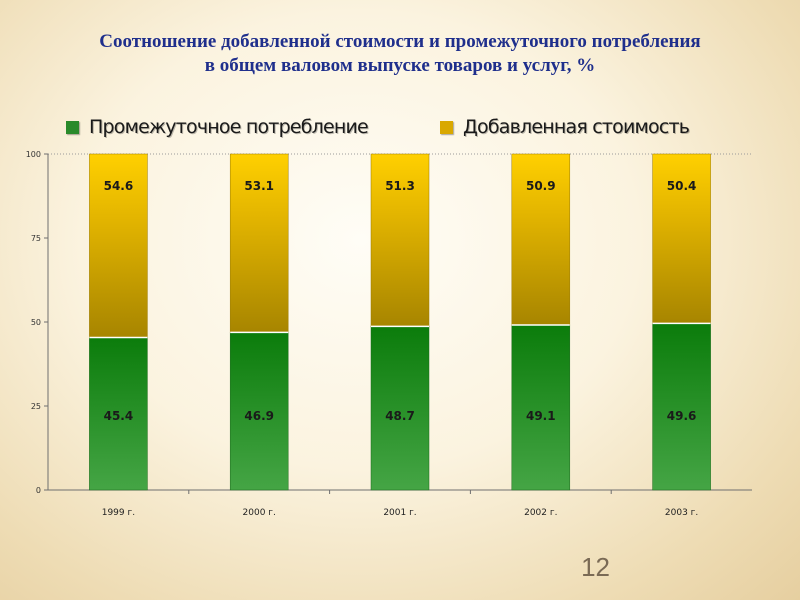 The image size is (800, 600). I want to click on x-tick-label: 2003 г., so click(681, 513).